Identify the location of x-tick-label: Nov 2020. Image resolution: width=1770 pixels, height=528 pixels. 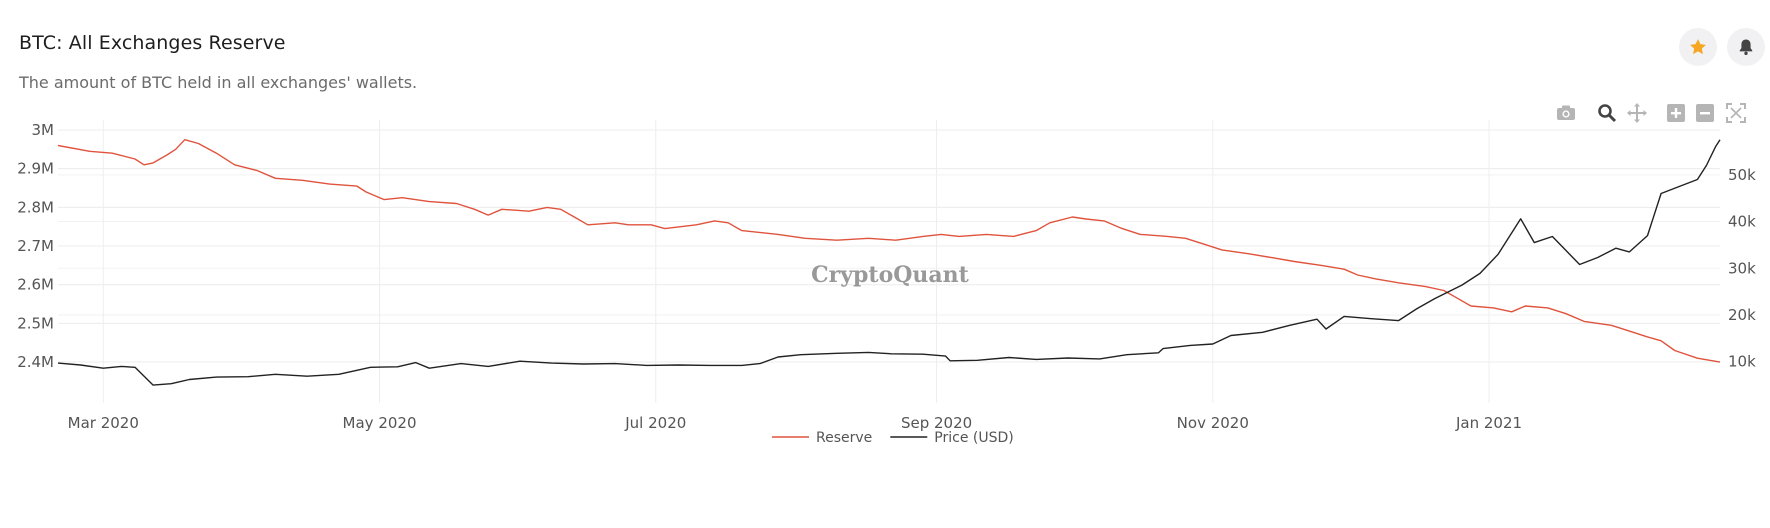
(1213, 423).